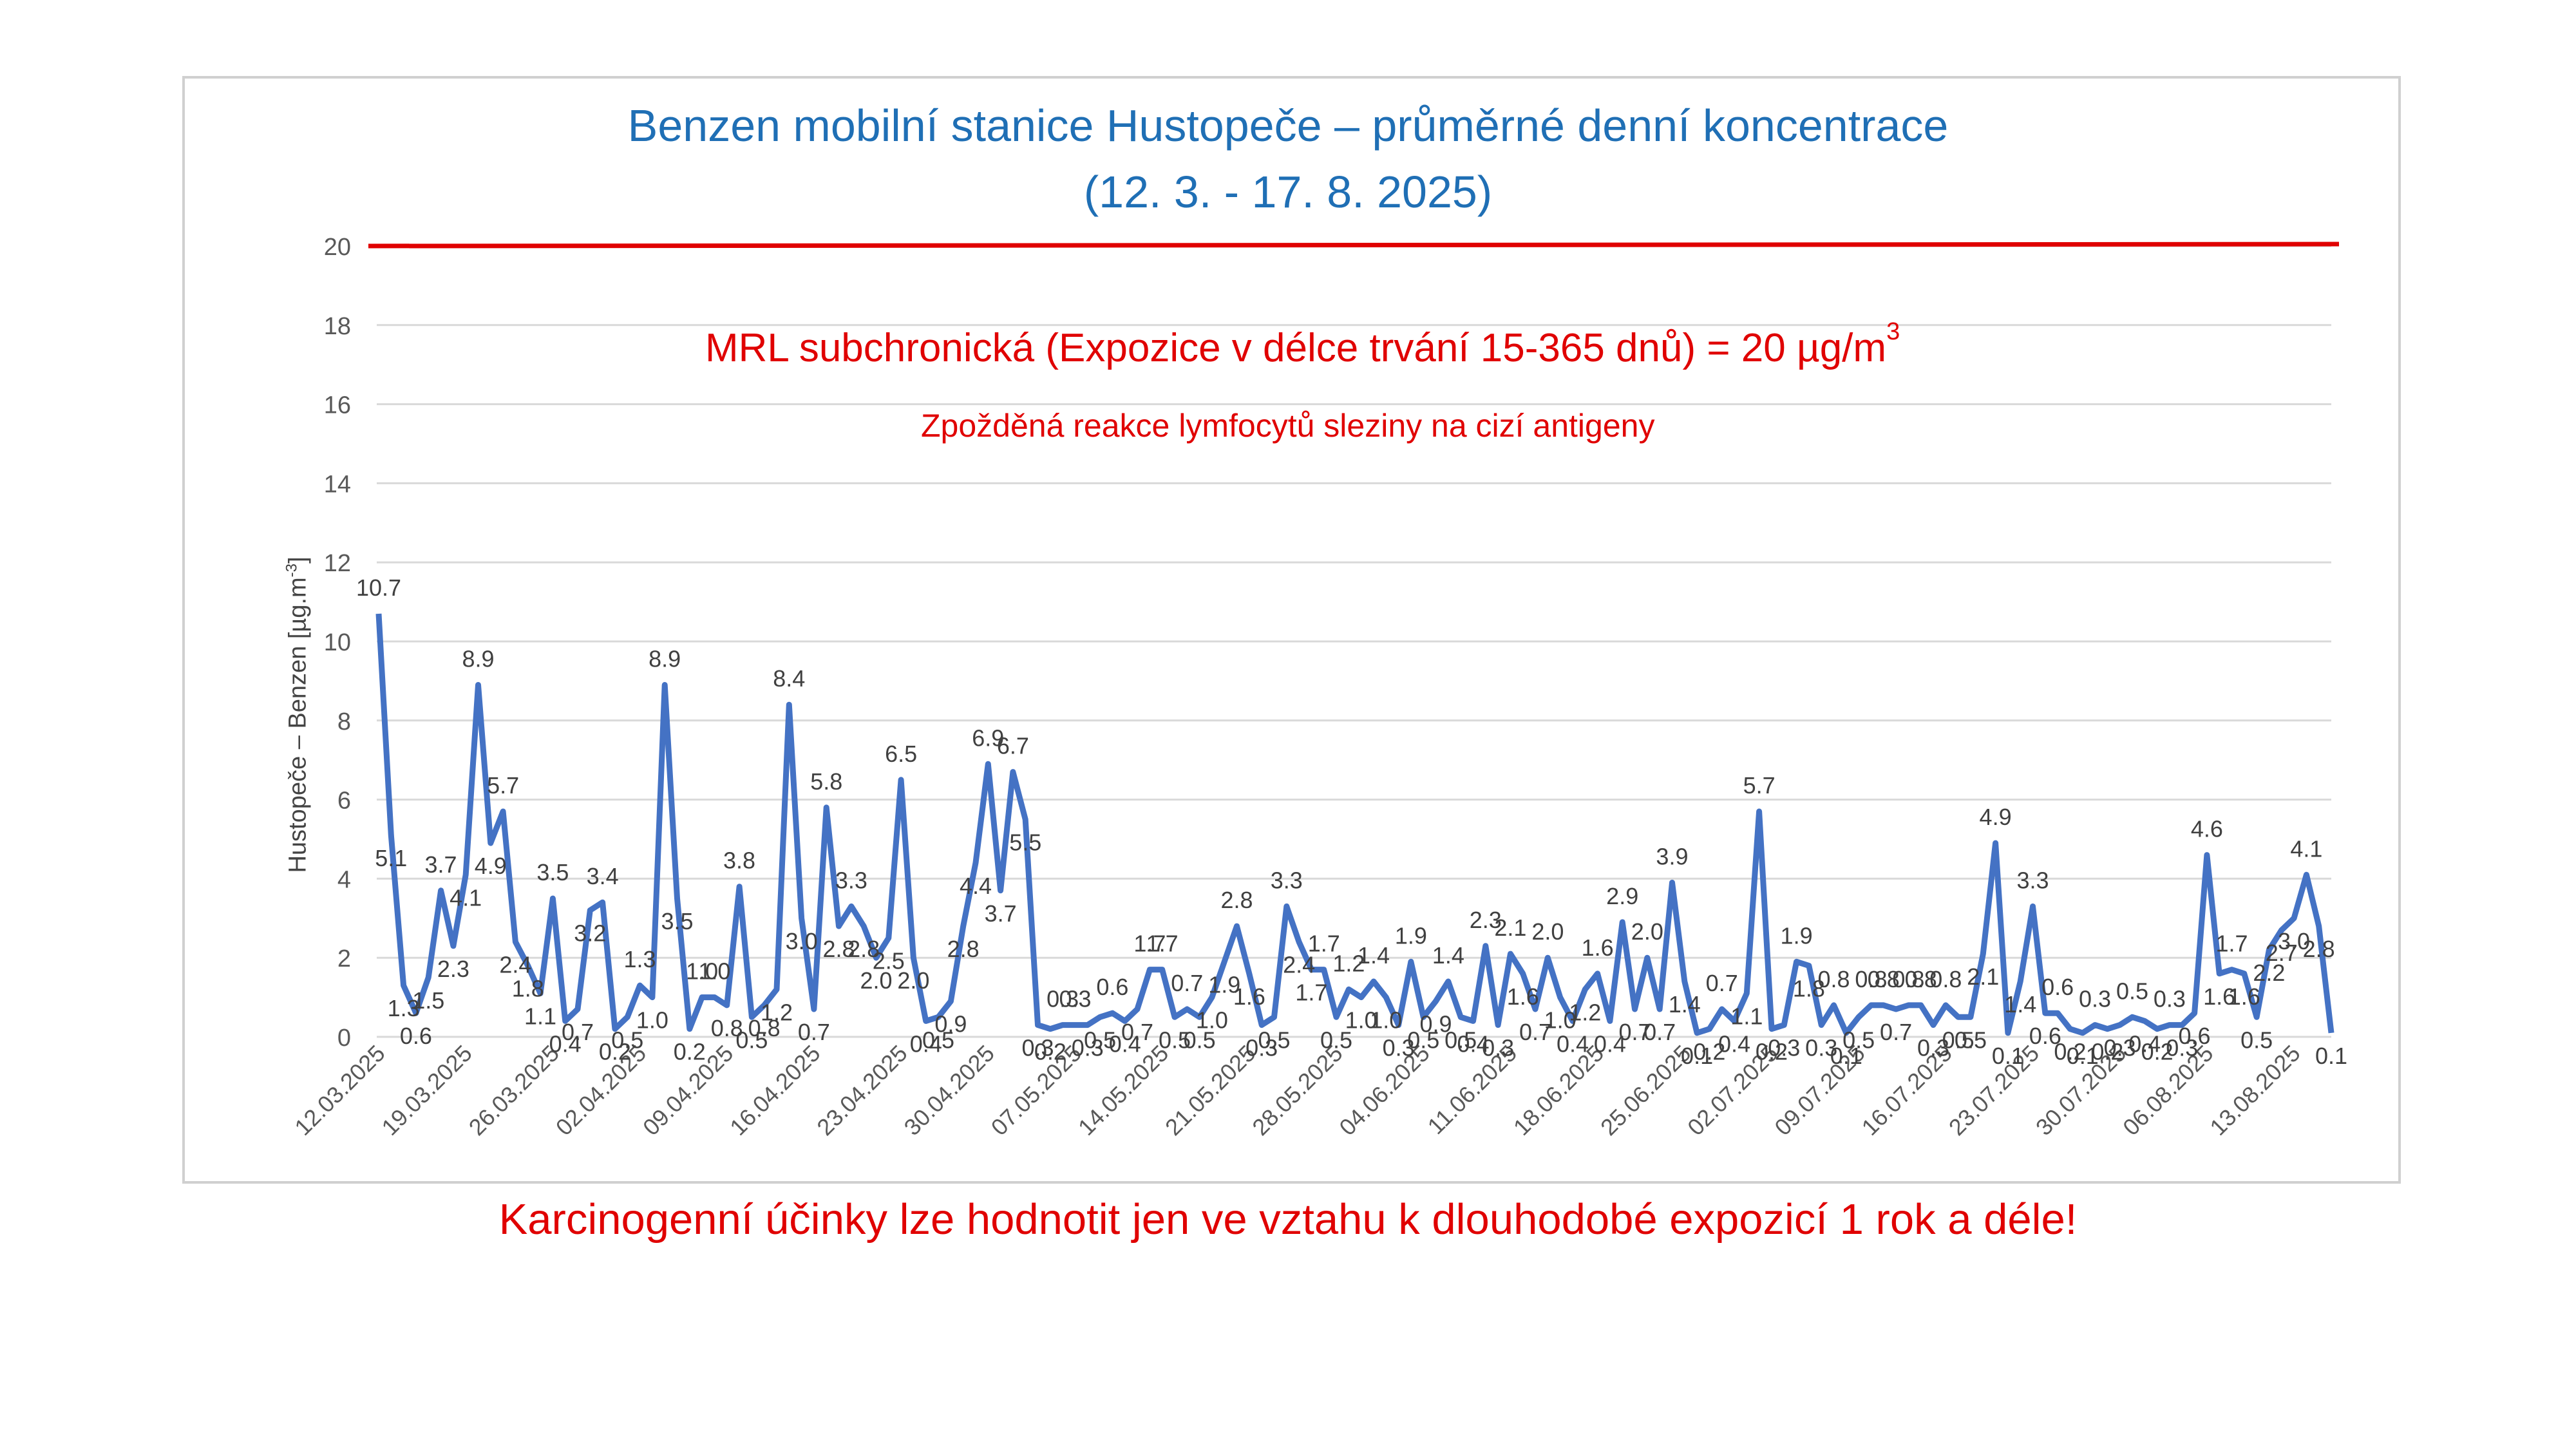 This screenshot has width=2576, height=1449. I want to click on y-axis-label-exponent: -3, so click(292, 571).